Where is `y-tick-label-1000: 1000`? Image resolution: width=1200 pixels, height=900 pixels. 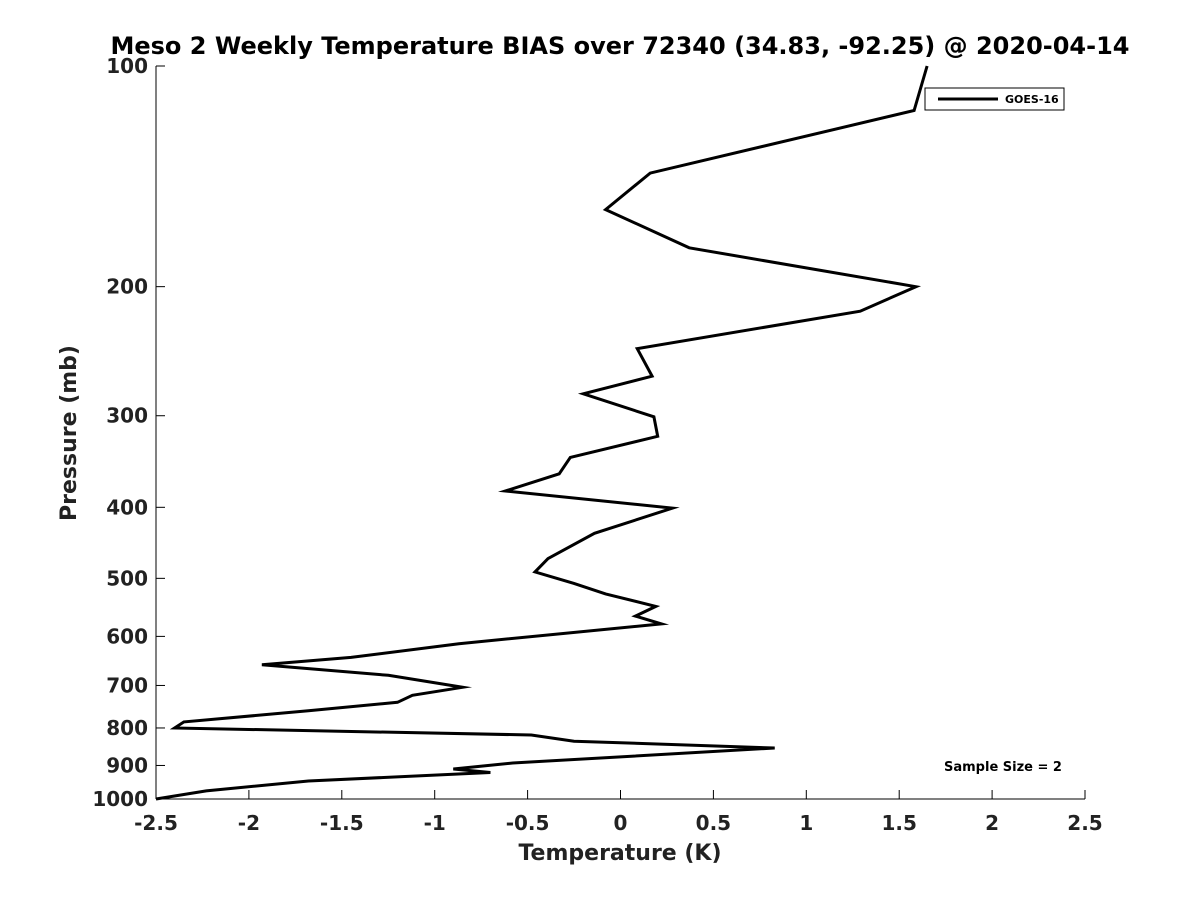 y-tick-label-1000: 1000 is located at coordinates (120, 799).